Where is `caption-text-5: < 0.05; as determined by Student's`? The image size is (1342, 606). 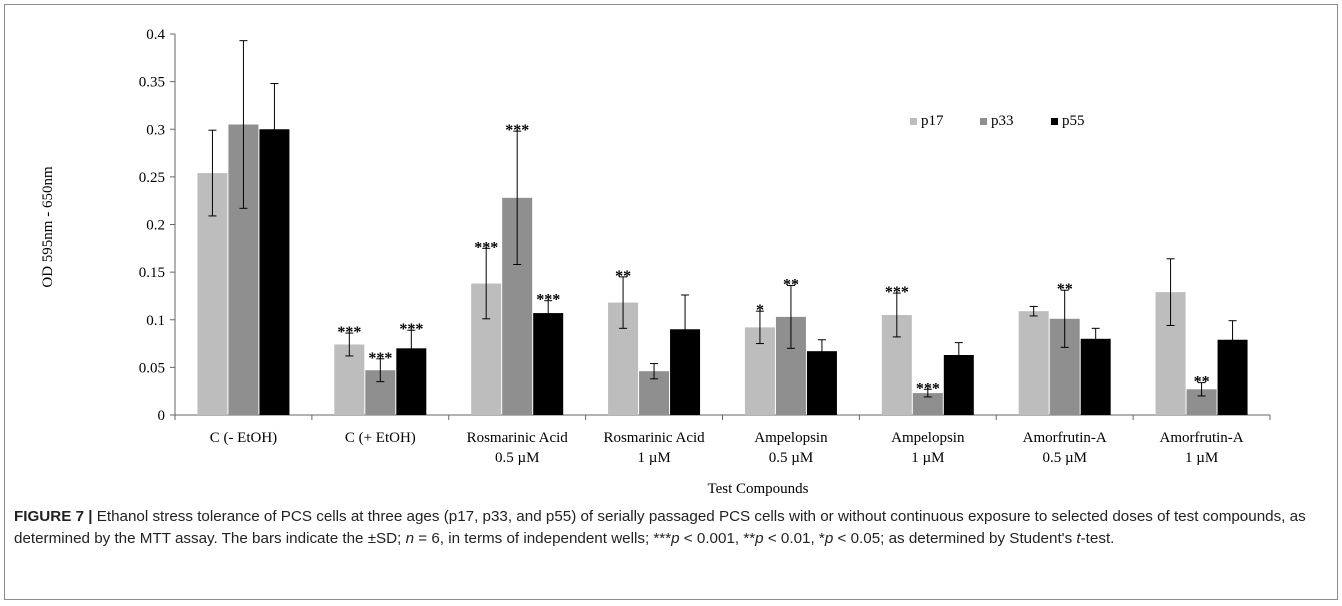
caption-text-5: < 0.05; as determined by Student's is located at coordinates (955, 538).